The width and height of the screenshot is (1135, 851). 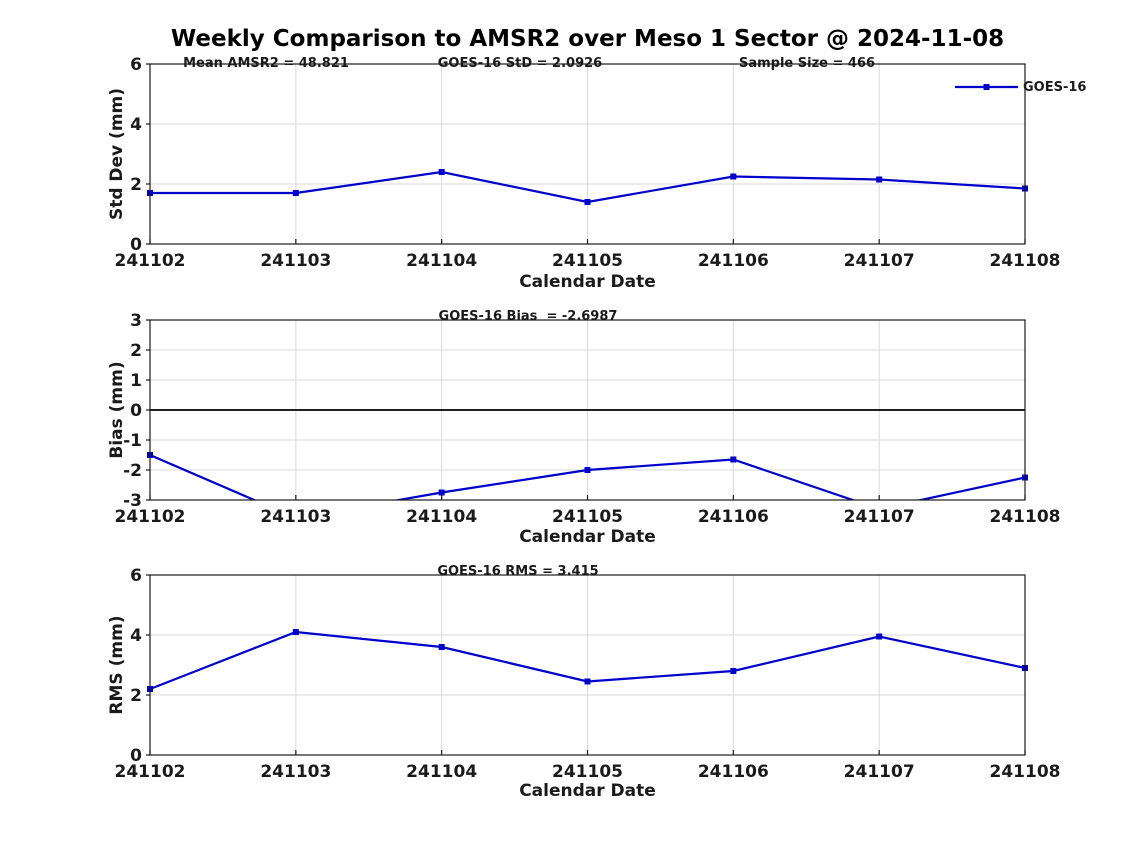 I want to click on legend, so click(x=986, y=87).